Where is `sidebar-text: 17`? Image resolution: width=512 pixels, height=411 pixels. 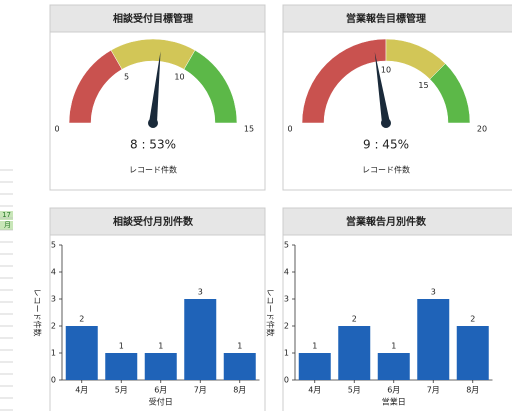
sidebar-text: 17 is located at coordinates (6, 215).